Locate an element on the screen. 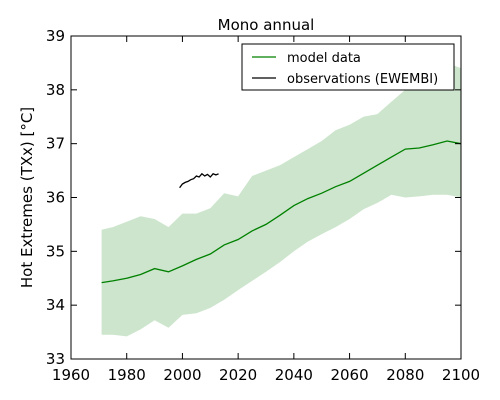  legend-box is located at coordinates (348, 67).